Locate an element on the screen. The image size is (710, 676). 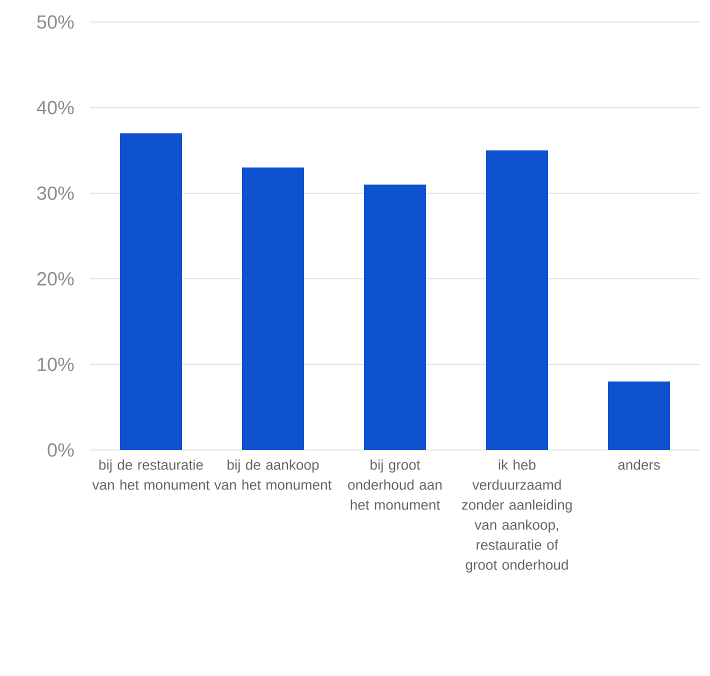
x-tick-label: bij de restauratie van het monument is located at coordinates (151, 475).